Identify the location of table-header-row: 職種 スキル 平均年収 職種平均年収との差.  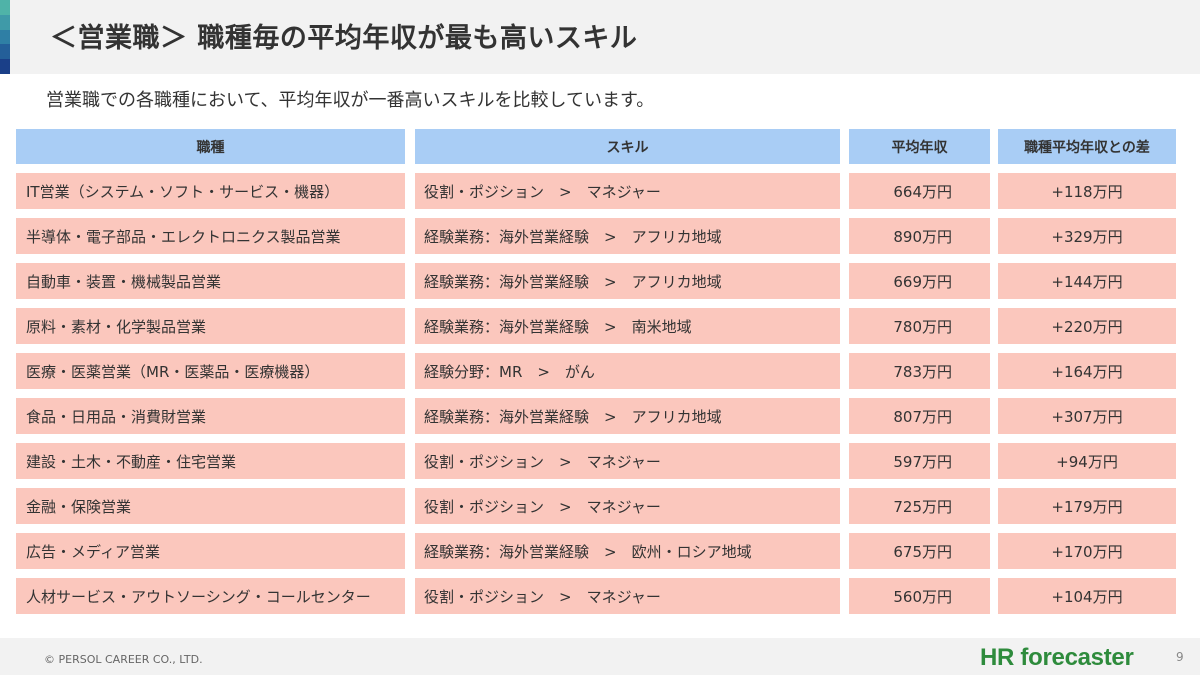
(596, 146).